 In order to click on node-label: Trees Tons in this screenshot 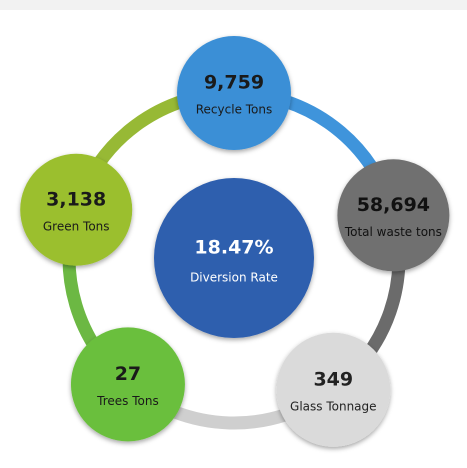, I will do `click(127, 401)`.